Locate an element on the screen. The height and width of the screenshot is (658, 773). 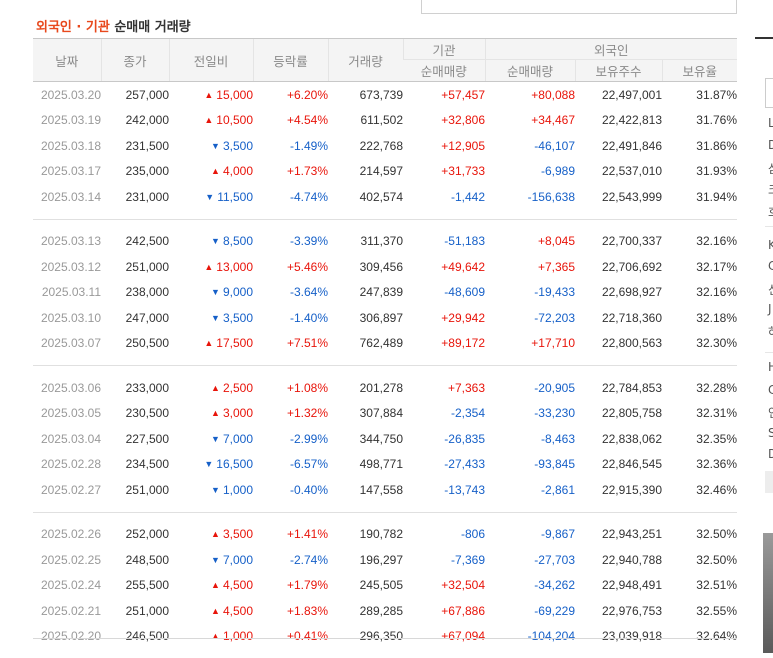
header-date: 날짜 is located at coordinates (67, 60).